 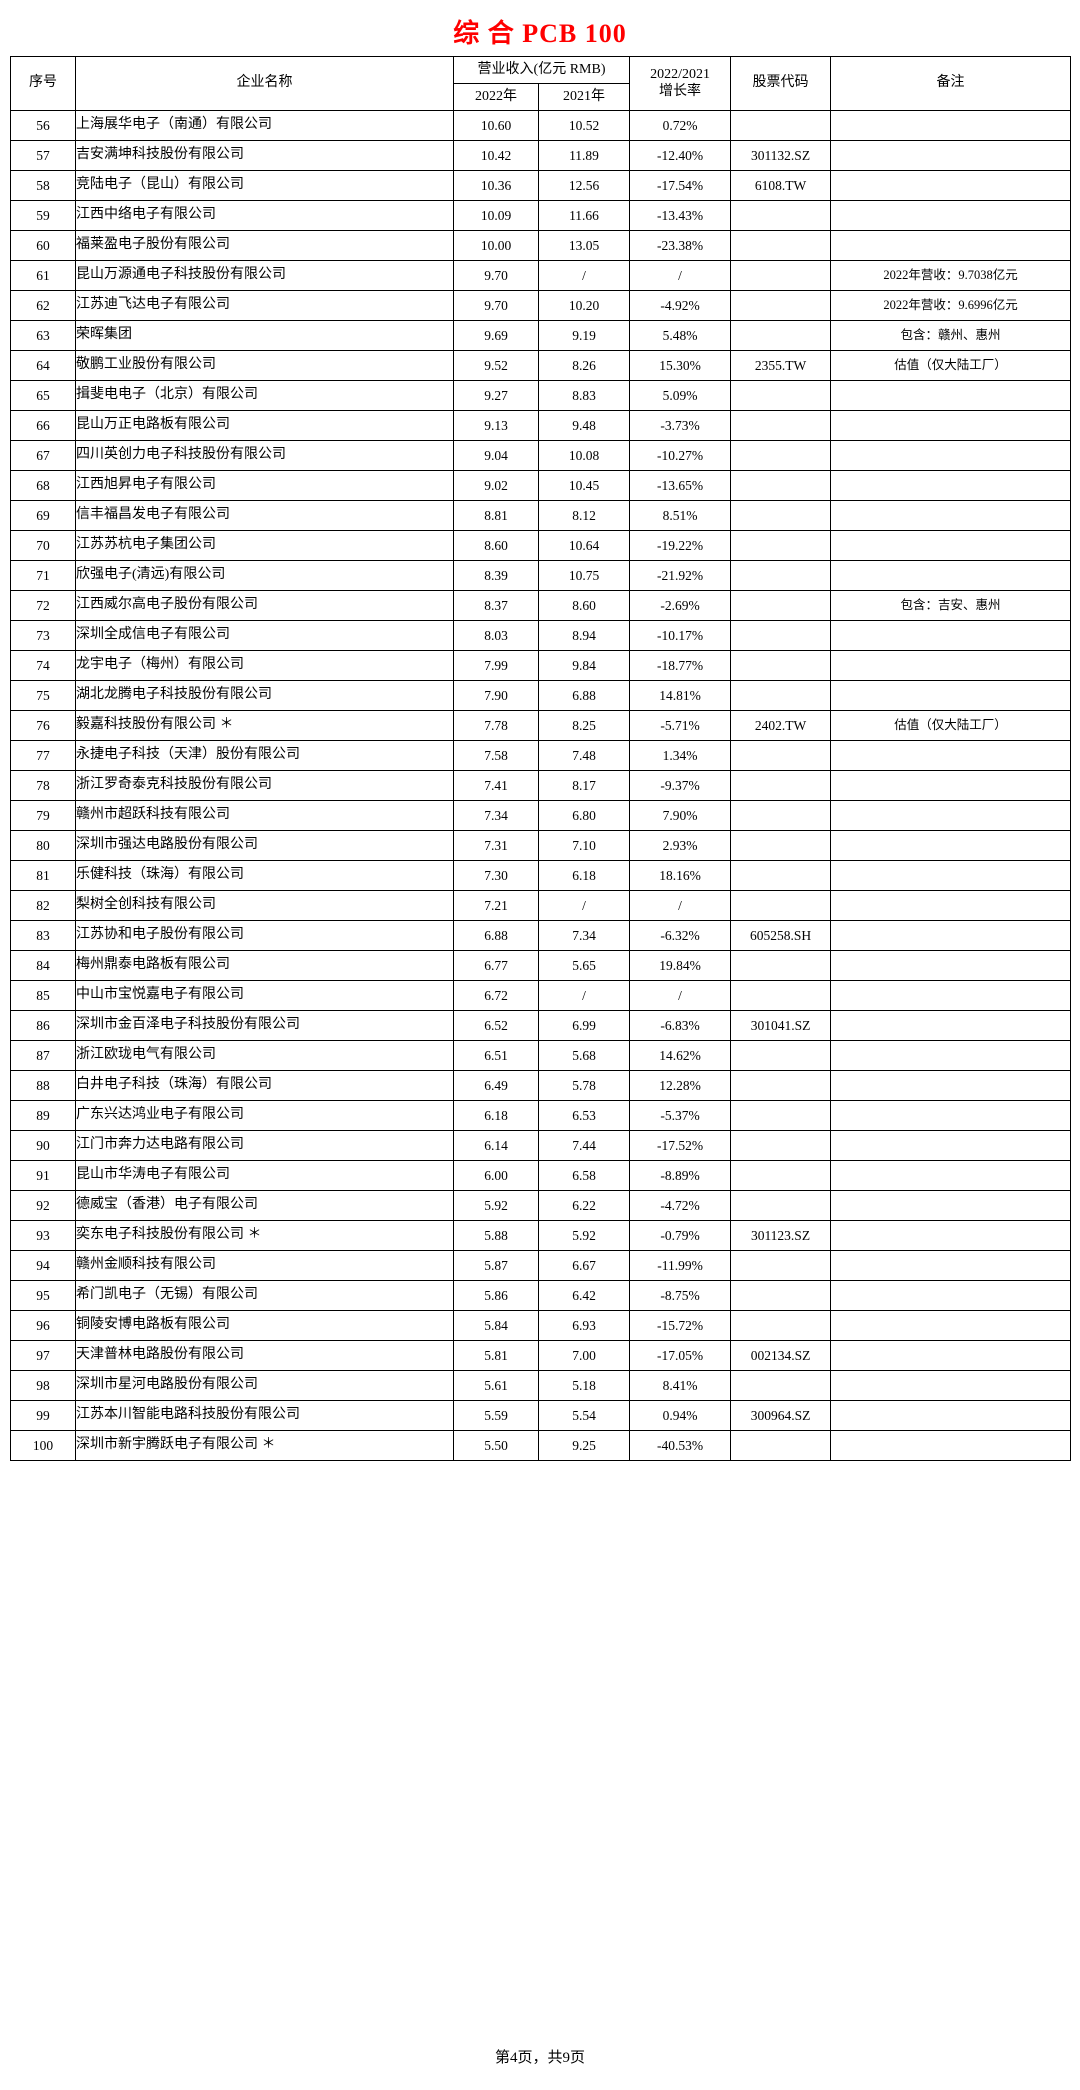 What do you see at coordinates (264, 755) in the screenshot?
I see `company-name-cell: 永捷电子科技（天津）股份有限公司` at bounding box center [264, 755].